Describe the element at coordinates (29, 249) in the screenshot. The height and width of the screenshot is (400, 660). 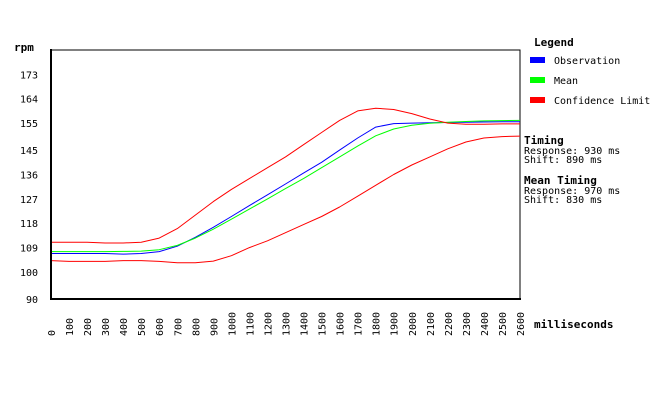
I see `y-tick-label: 109` at that location.